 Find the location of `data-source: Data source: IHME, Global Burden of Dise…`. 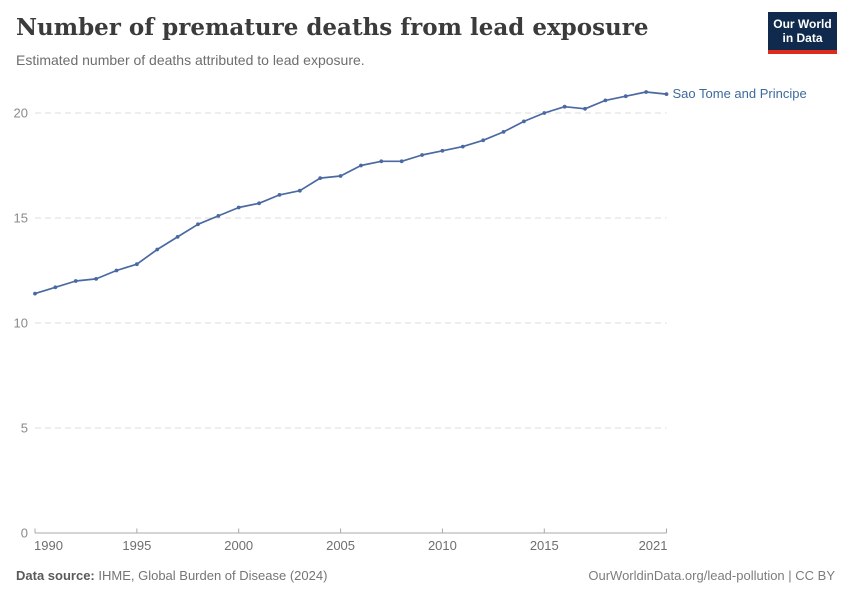

data-source: Data source: IHME, Global Burden of Dise… is located at coordinates (171, 575).